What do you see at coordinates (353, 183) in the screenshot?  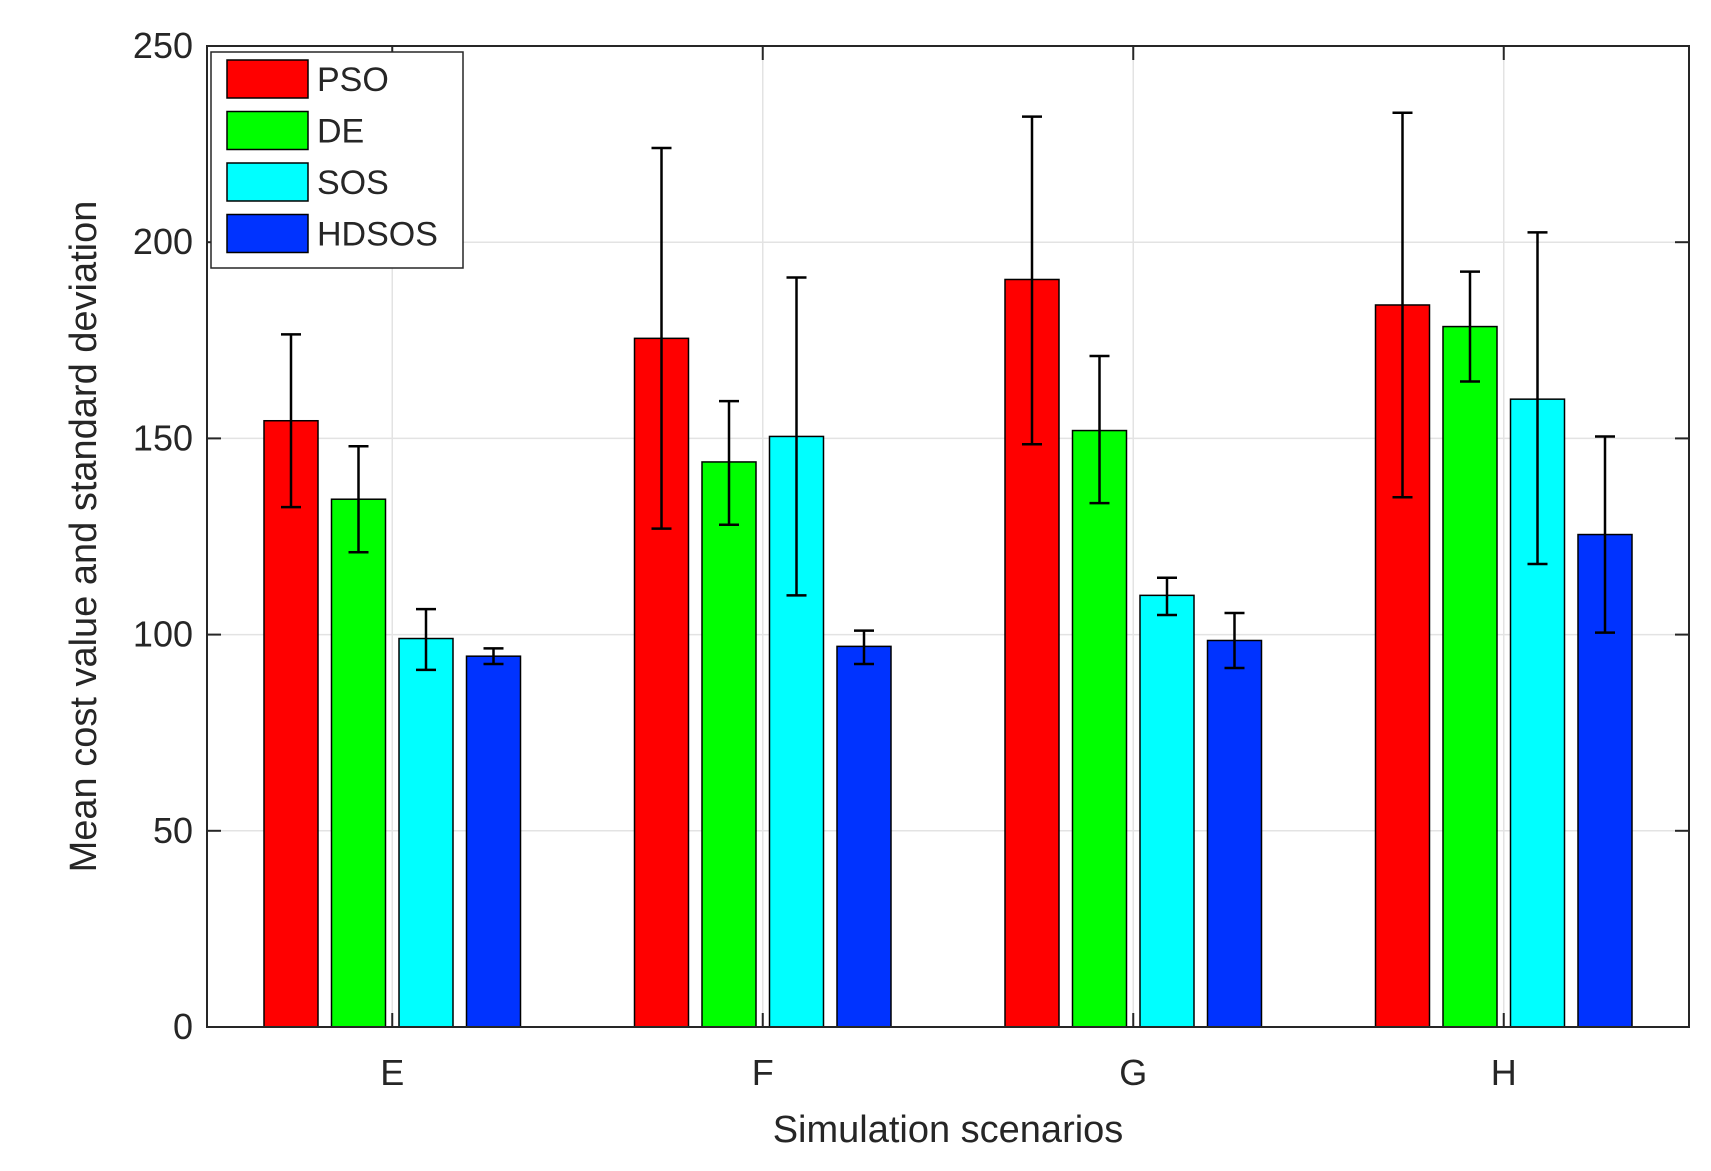 I see `legend-label-sos: SOS` at bounding box center [353, 183].